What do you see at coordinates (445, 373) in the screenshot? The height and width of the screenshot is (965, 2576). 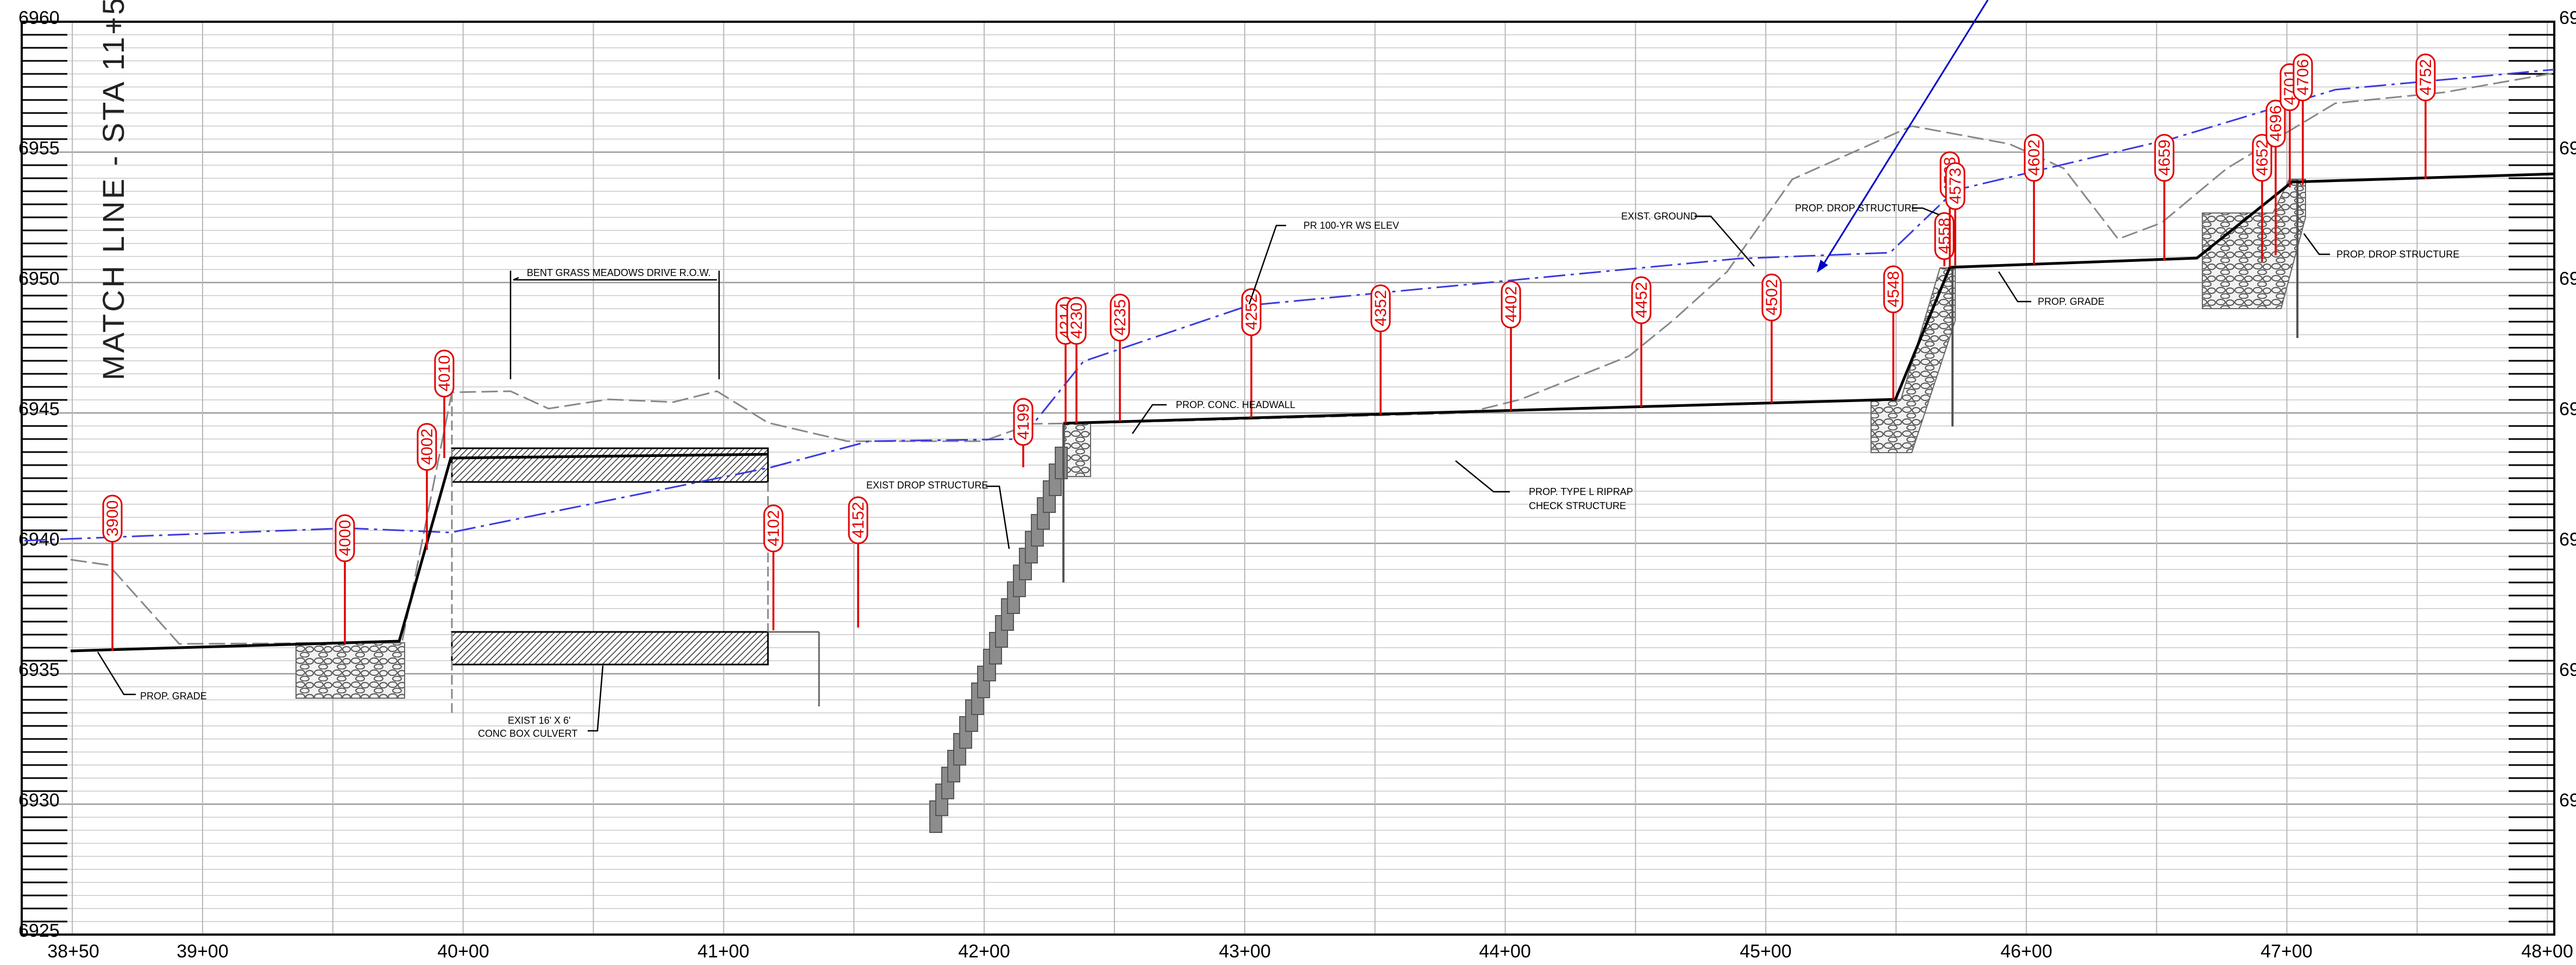 I see `station-marker-label: 4010` at bounding box center [445, 373].